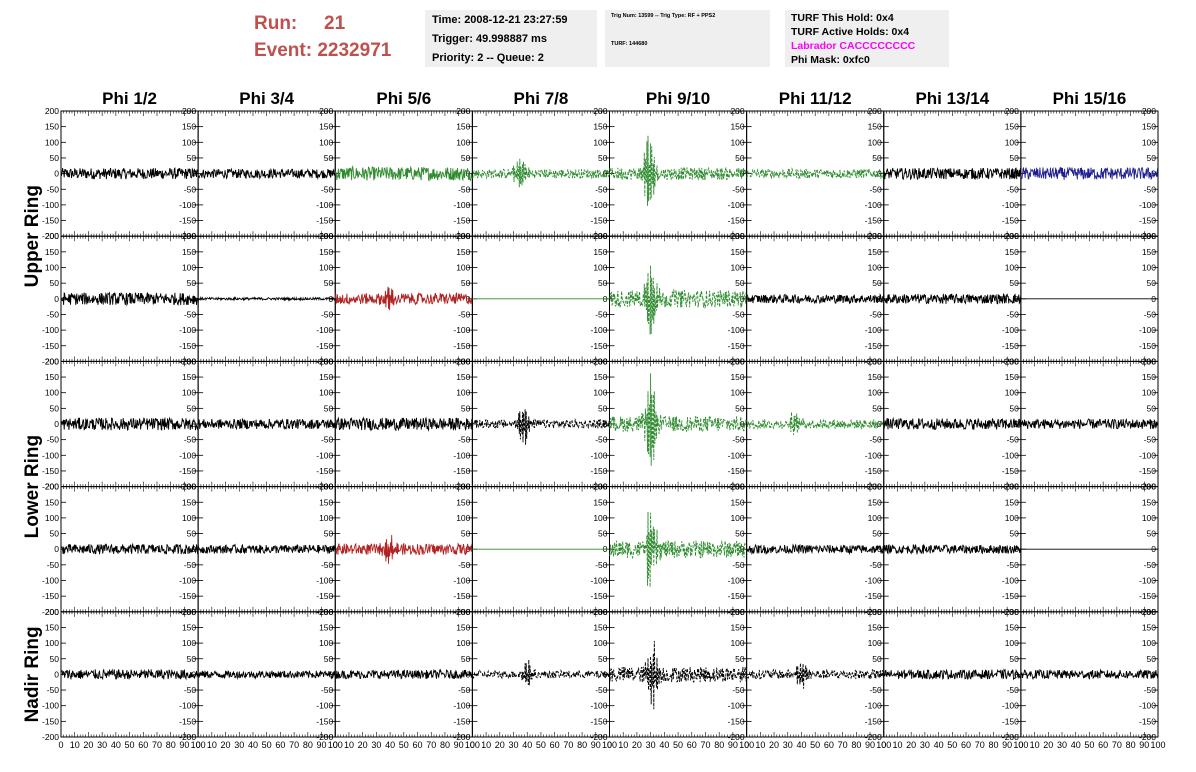 The image size is (1196, 772). I want to click on y-tick-label: -200, so click(736, 737).